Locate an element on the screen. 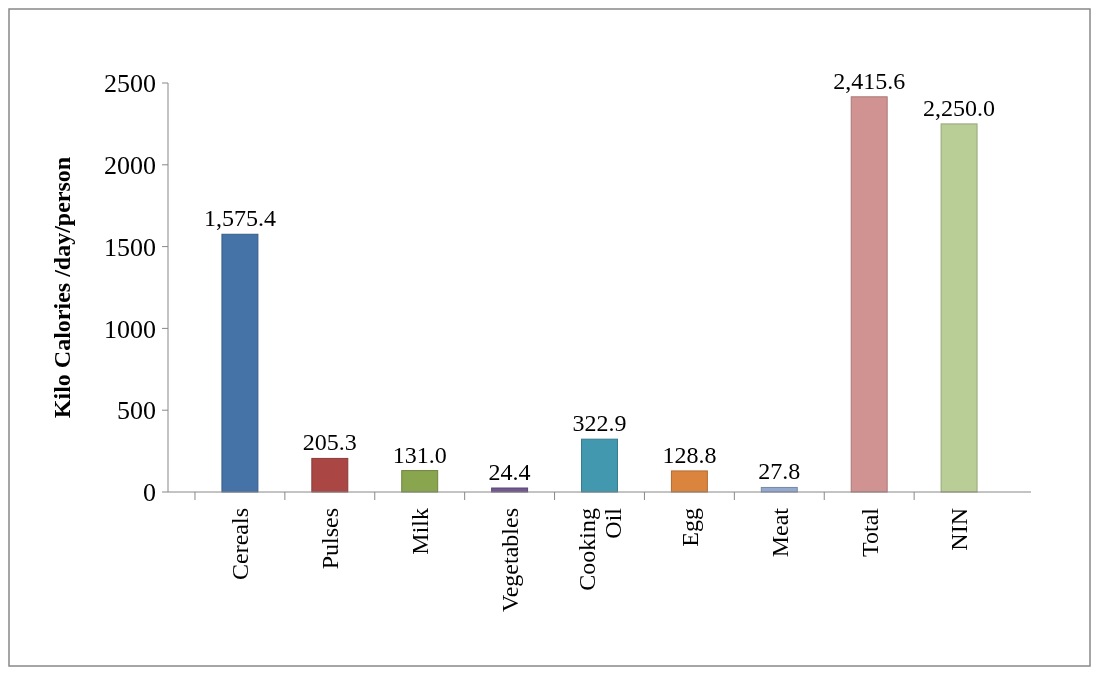 This screenshot has height=675, width=1099. data-label: 27.8 is located at coordinates (779, 471).